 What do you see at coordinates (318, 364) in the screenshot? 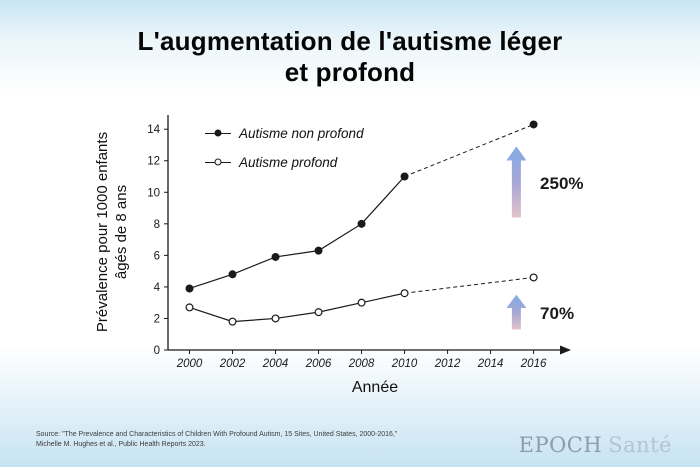
I see `svg-text: 2006` at bounding box center [318, 364].